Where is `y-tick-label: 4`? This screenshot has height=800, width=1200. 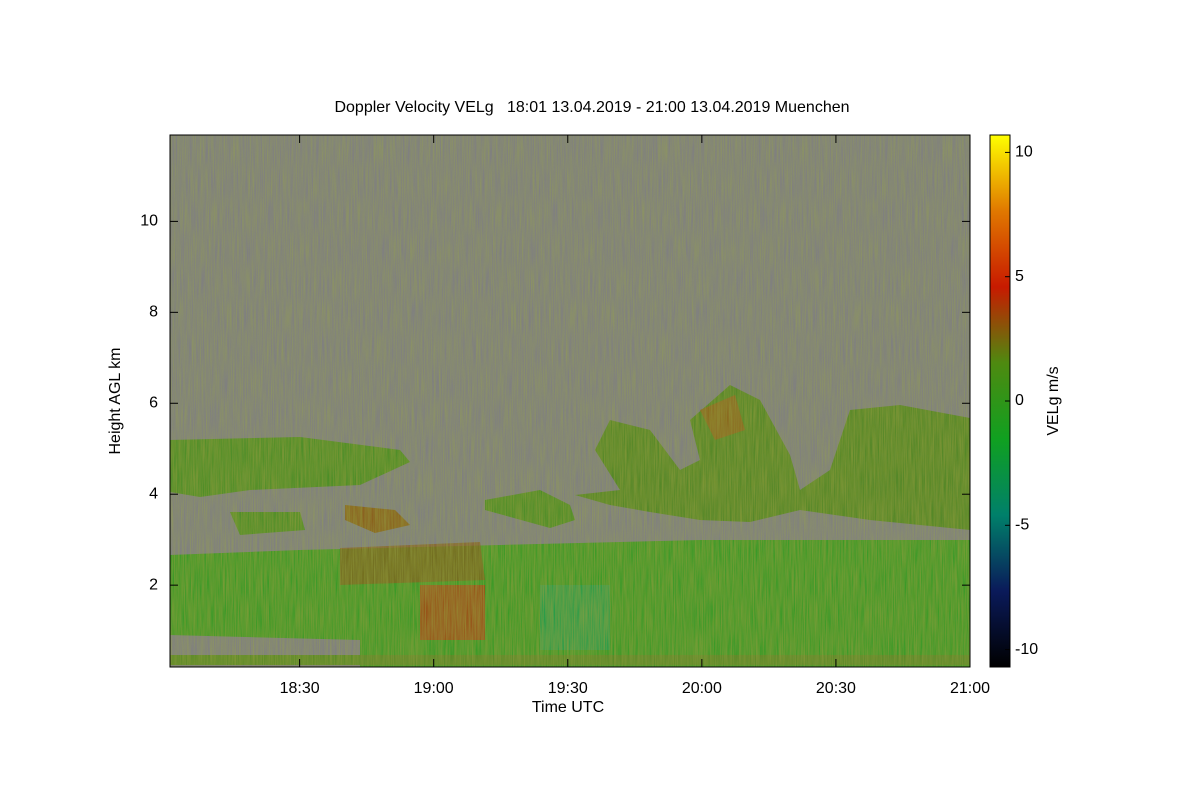 y-tick-label: 4 is located at coordinates (153, 493).